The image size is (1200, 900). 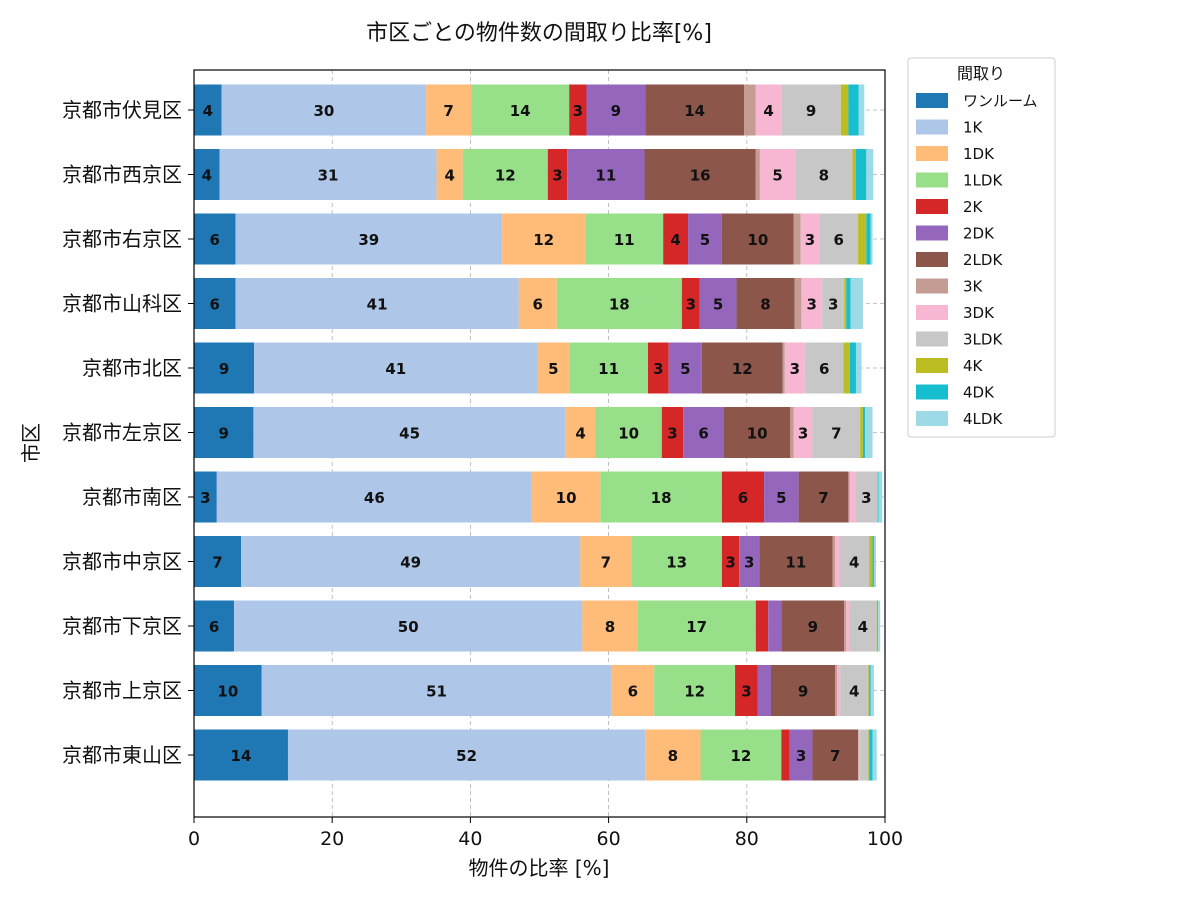 What do you see at coordinates (1000, 101) in the screenshot?
I see `legend-entry: ワンルーム` at bounding box center [1000, 101].